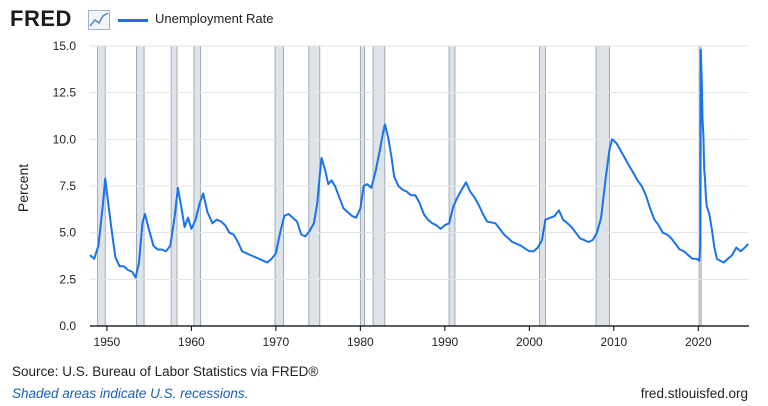 The width and height of the screenshot is (768, 406). I want to click on recession-note: Shaded areas indicate U.S. recessions., so click(130, 393).